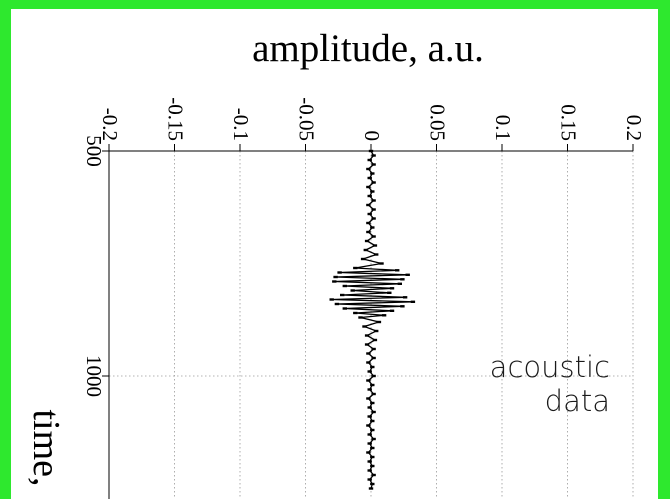  I want to click on annotation-line-2: data, so click(577, 401).